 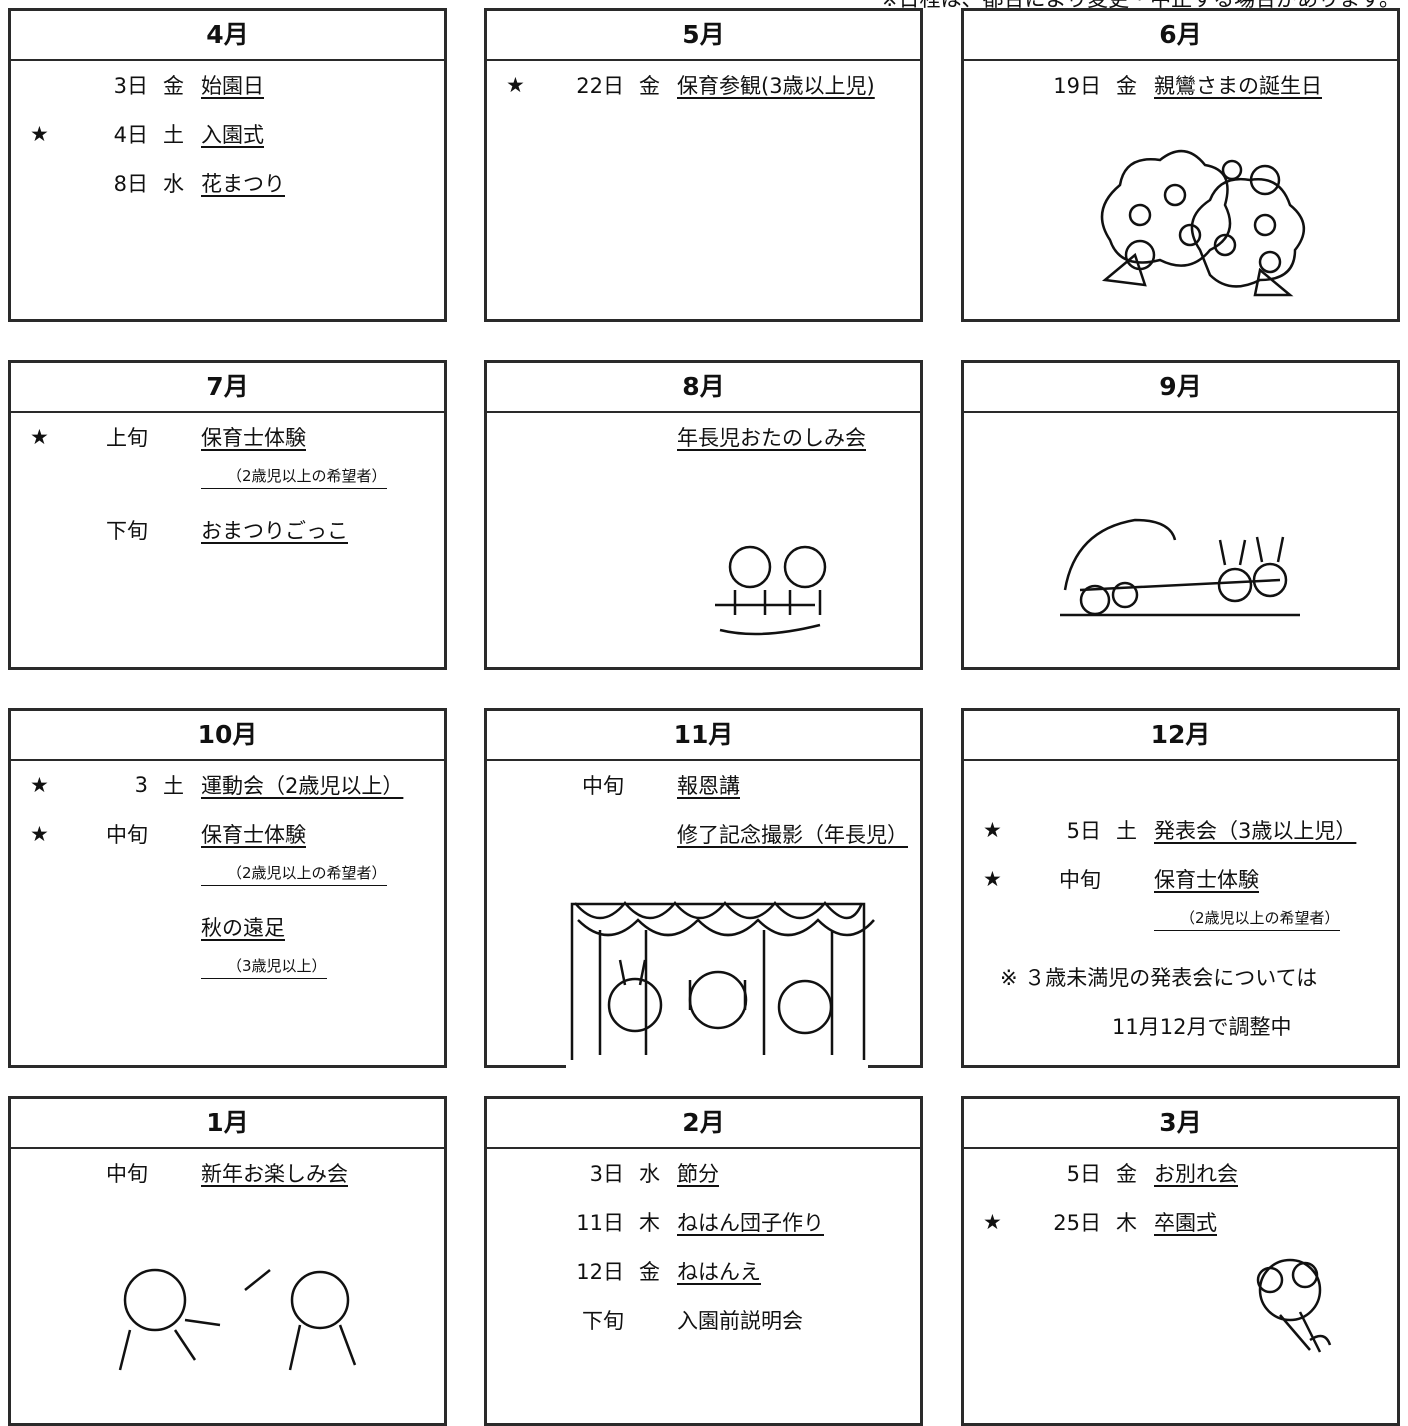 I want to click on date: 11日, so click(x=600, y=1223).